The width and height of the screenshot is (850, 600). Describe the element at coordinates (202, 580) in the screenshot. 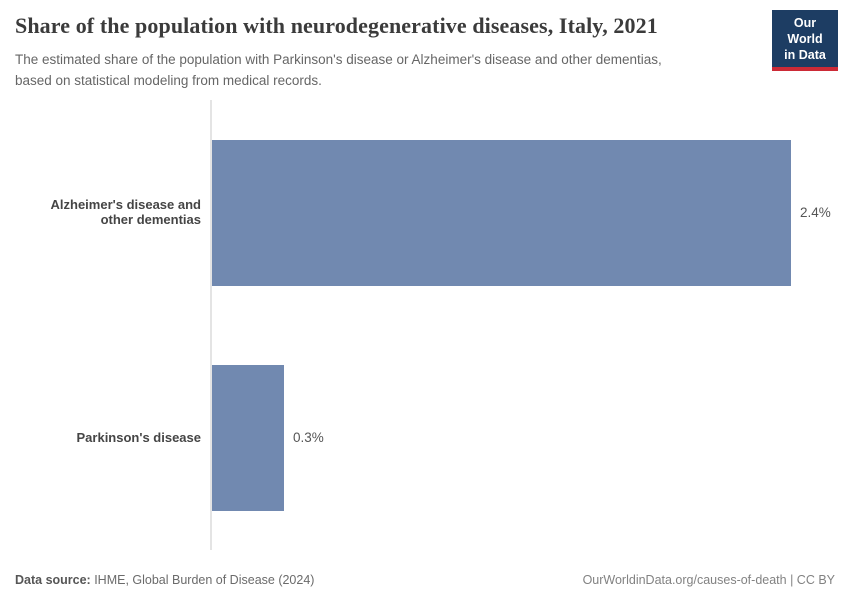

I see `data-source-text: IHME, Global Burden of Disease (2024)` at that location.